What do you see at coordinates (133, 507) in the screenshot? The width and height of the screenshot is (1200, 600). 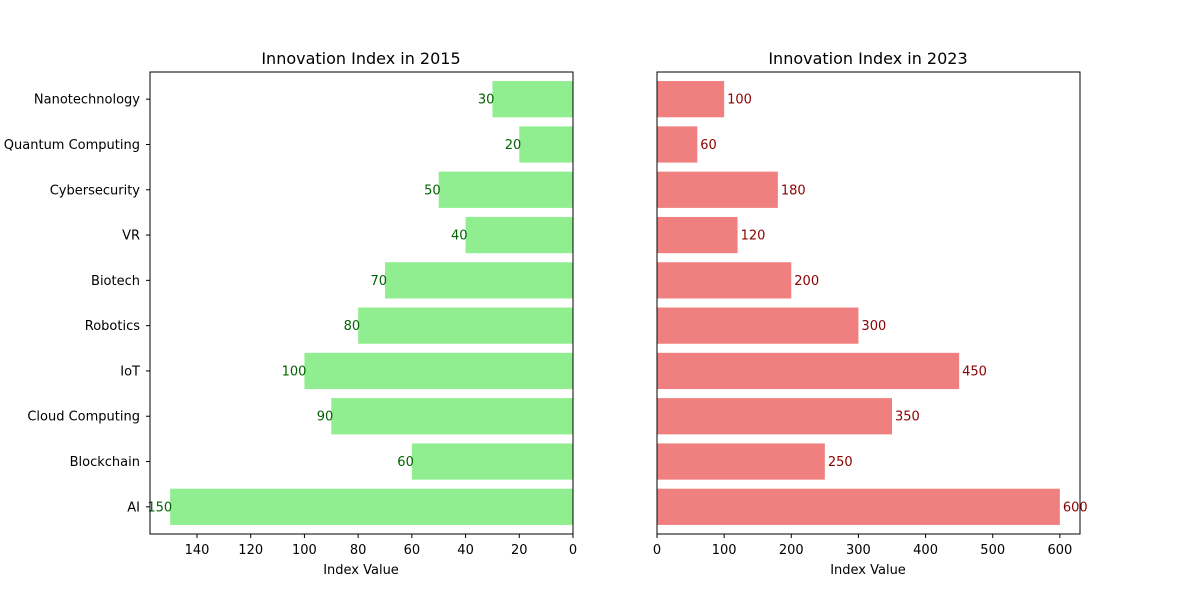 I see `category-label-ai: AI` at bounding box center [133, 507].